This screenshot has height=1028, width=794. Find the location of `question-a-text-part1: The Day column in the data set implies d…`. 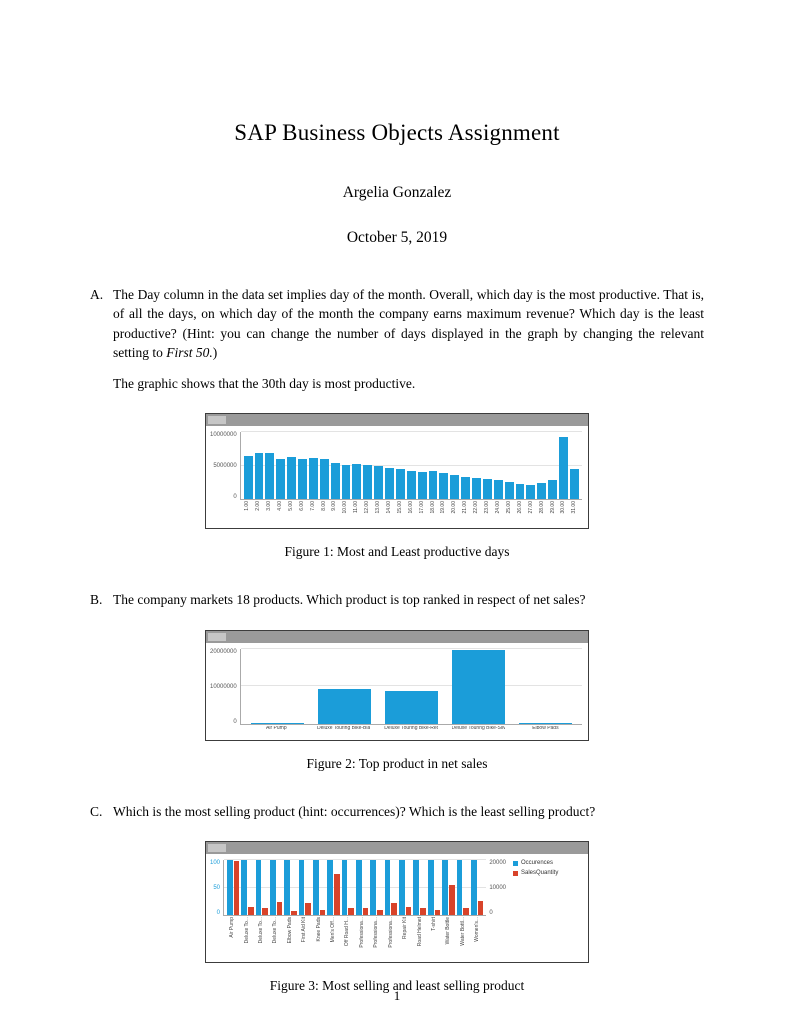

question-a-text-part1: The Day column in the data set implies d… is located at coordinates (408, 323).